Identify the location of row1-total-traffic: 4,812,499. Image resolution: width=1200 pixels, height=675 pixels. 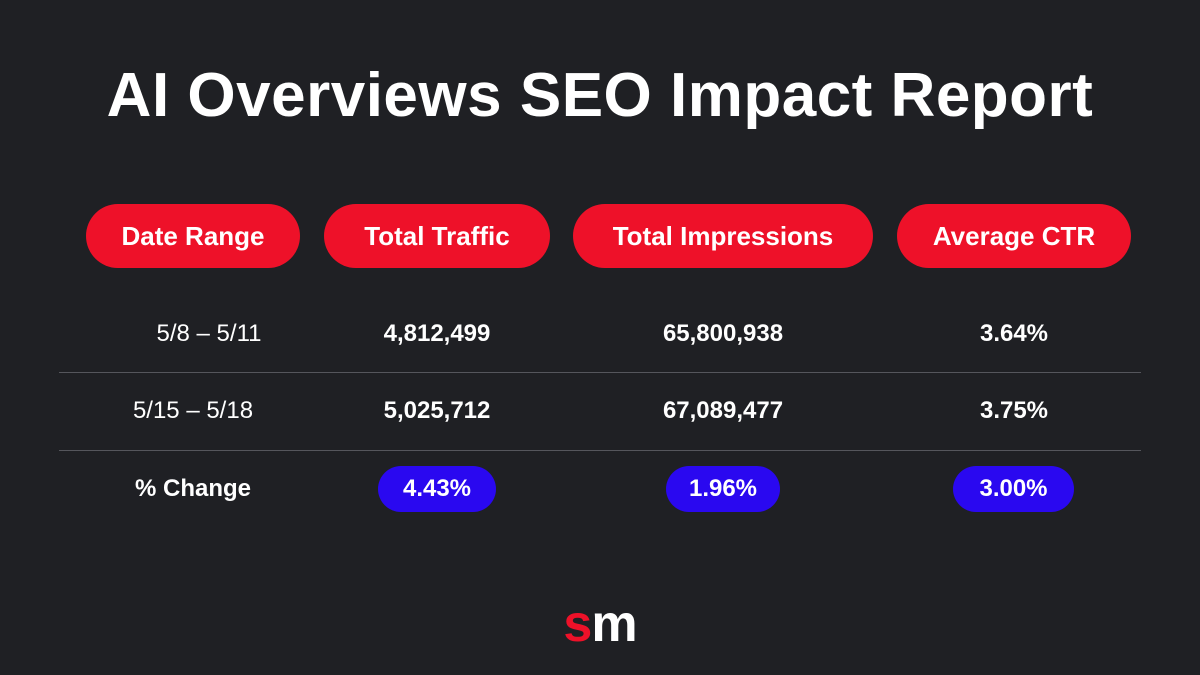
(437, 333).